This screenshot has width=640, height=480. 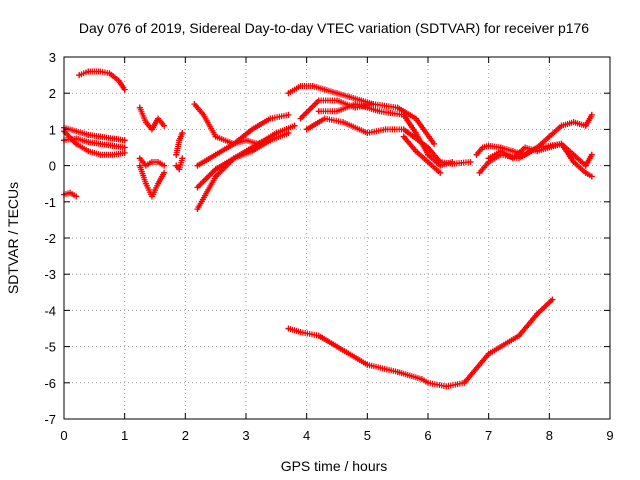 I want to click on series-s2, so click(x=102, y=80).